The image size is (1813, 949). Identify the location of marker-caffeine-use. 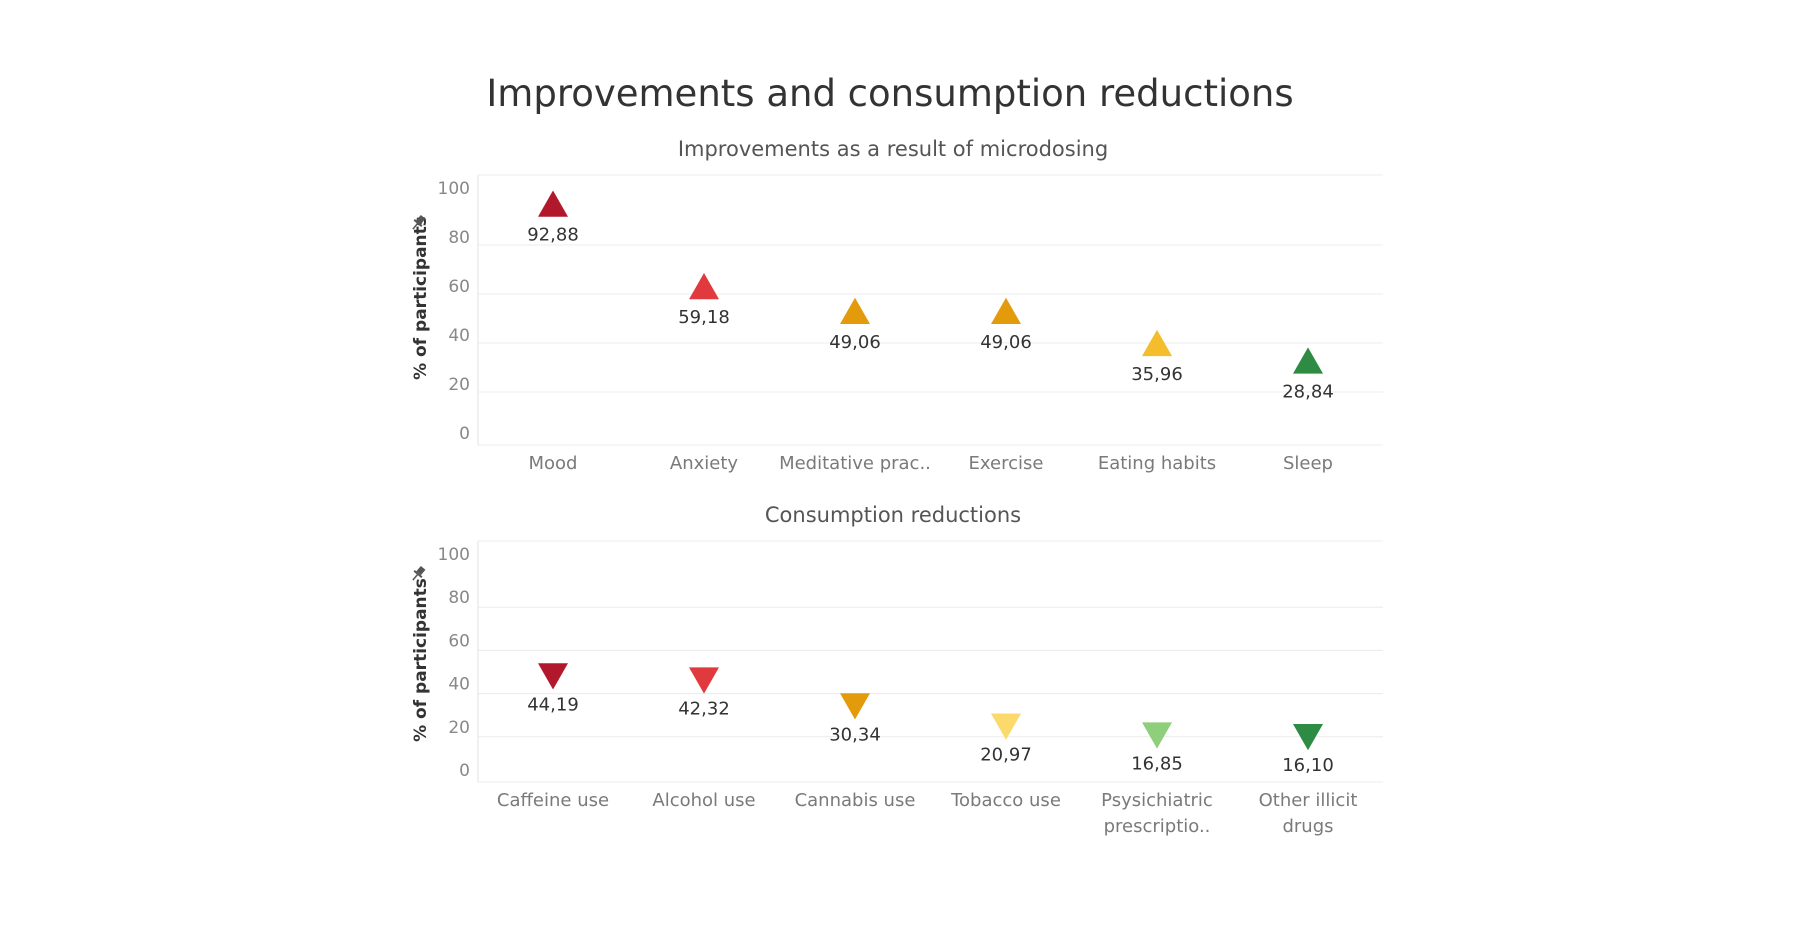
(553, 676).